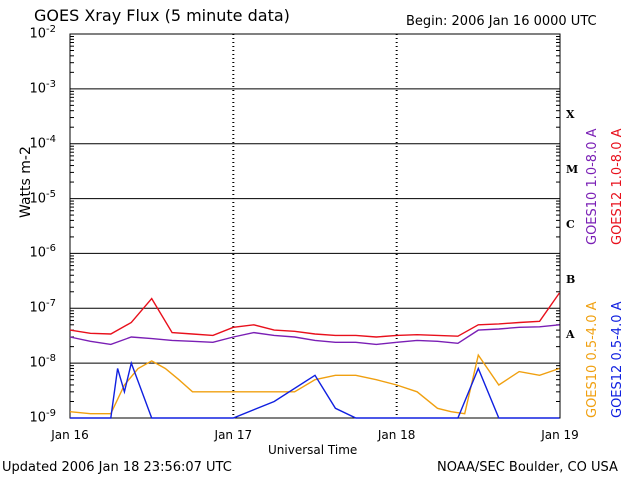  Describe the element at coordinates (51, 413) in the screenshot. I see `y-tick-exponent: -9` at that location.